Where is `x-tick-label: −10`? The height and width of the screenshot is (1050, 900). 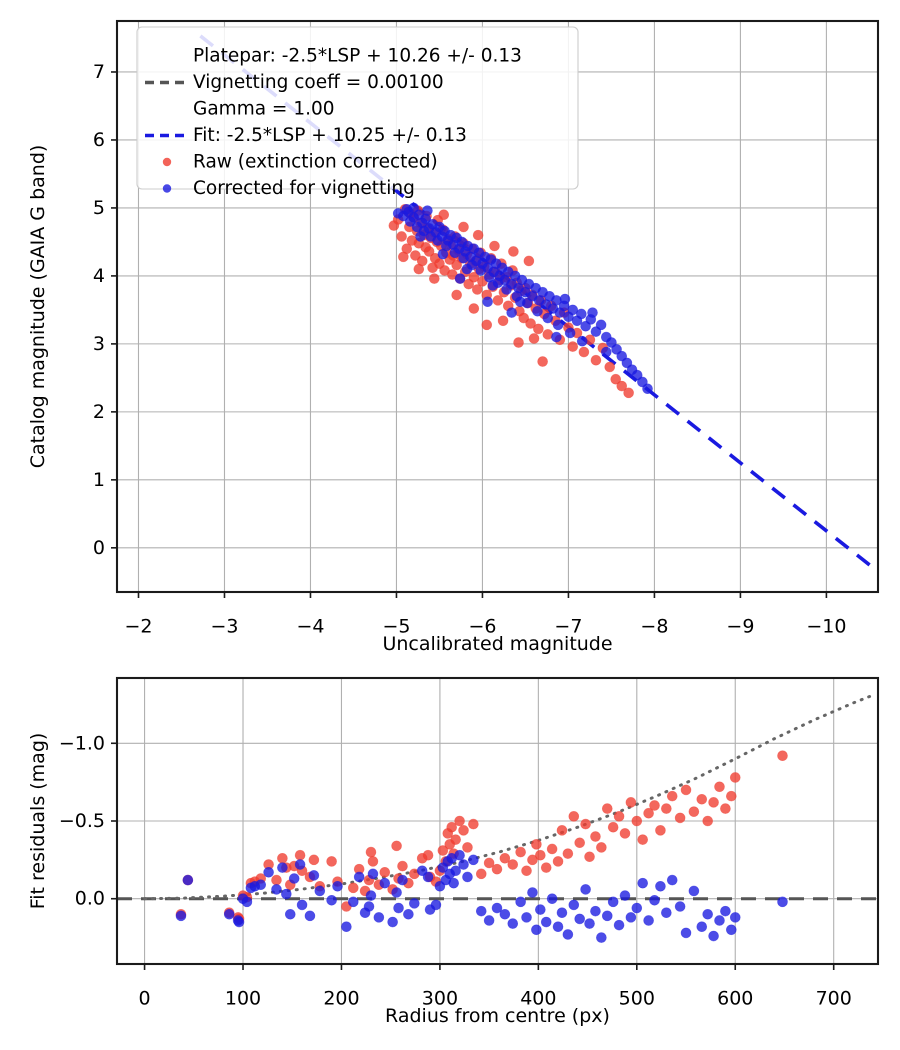
x-tick-label: −10 is located at coordinates (826, 627).